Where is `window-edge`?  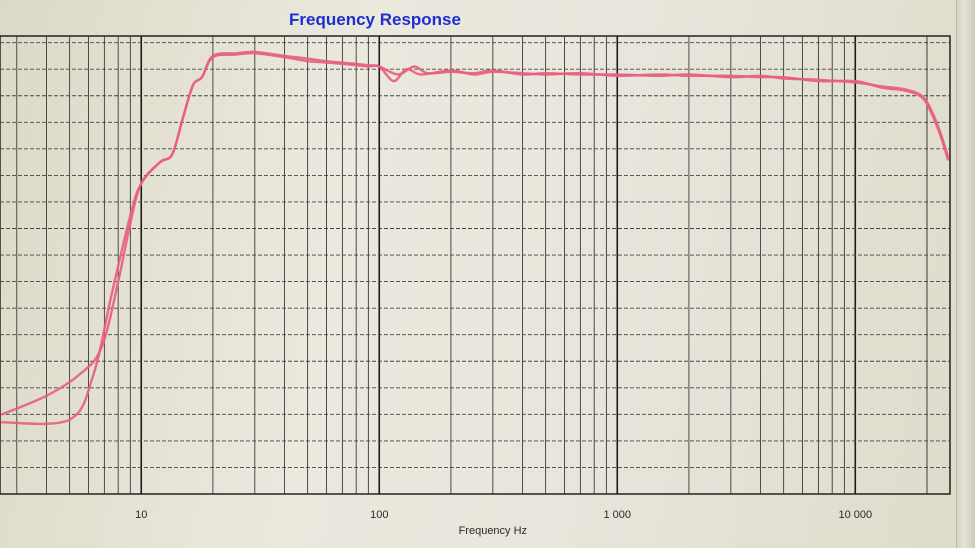 window-edge is located at coordinates (965, 274).